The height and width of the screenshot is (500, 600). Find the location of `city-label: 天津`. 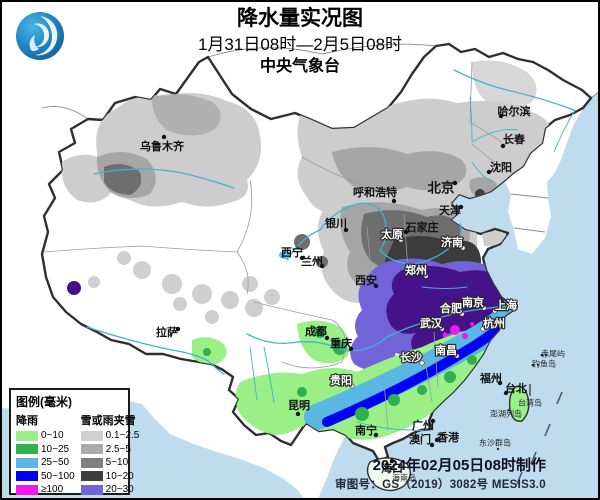

city-label: 天津 is located at coordinates (450, 210).